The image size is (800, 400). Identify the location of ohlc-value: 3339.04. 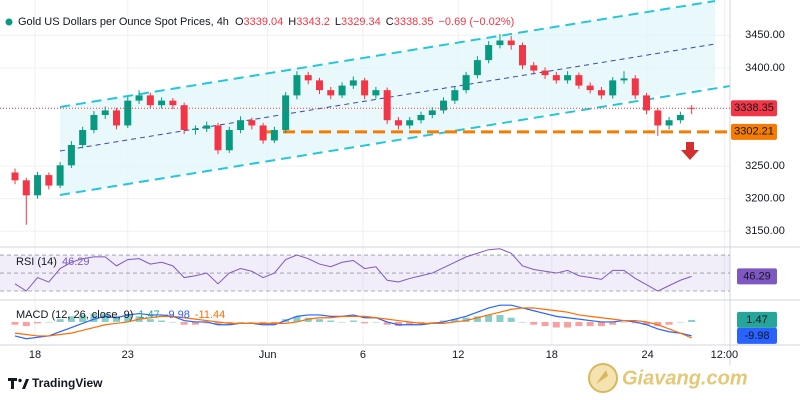
(264, 22).